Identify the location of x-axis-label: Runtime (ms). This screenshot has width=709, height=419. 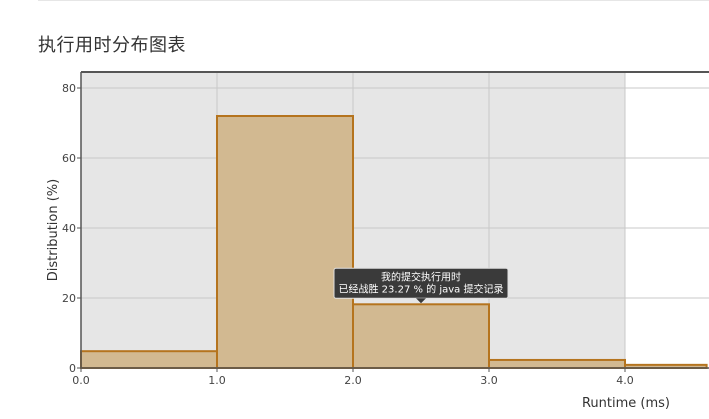
(626, 403).